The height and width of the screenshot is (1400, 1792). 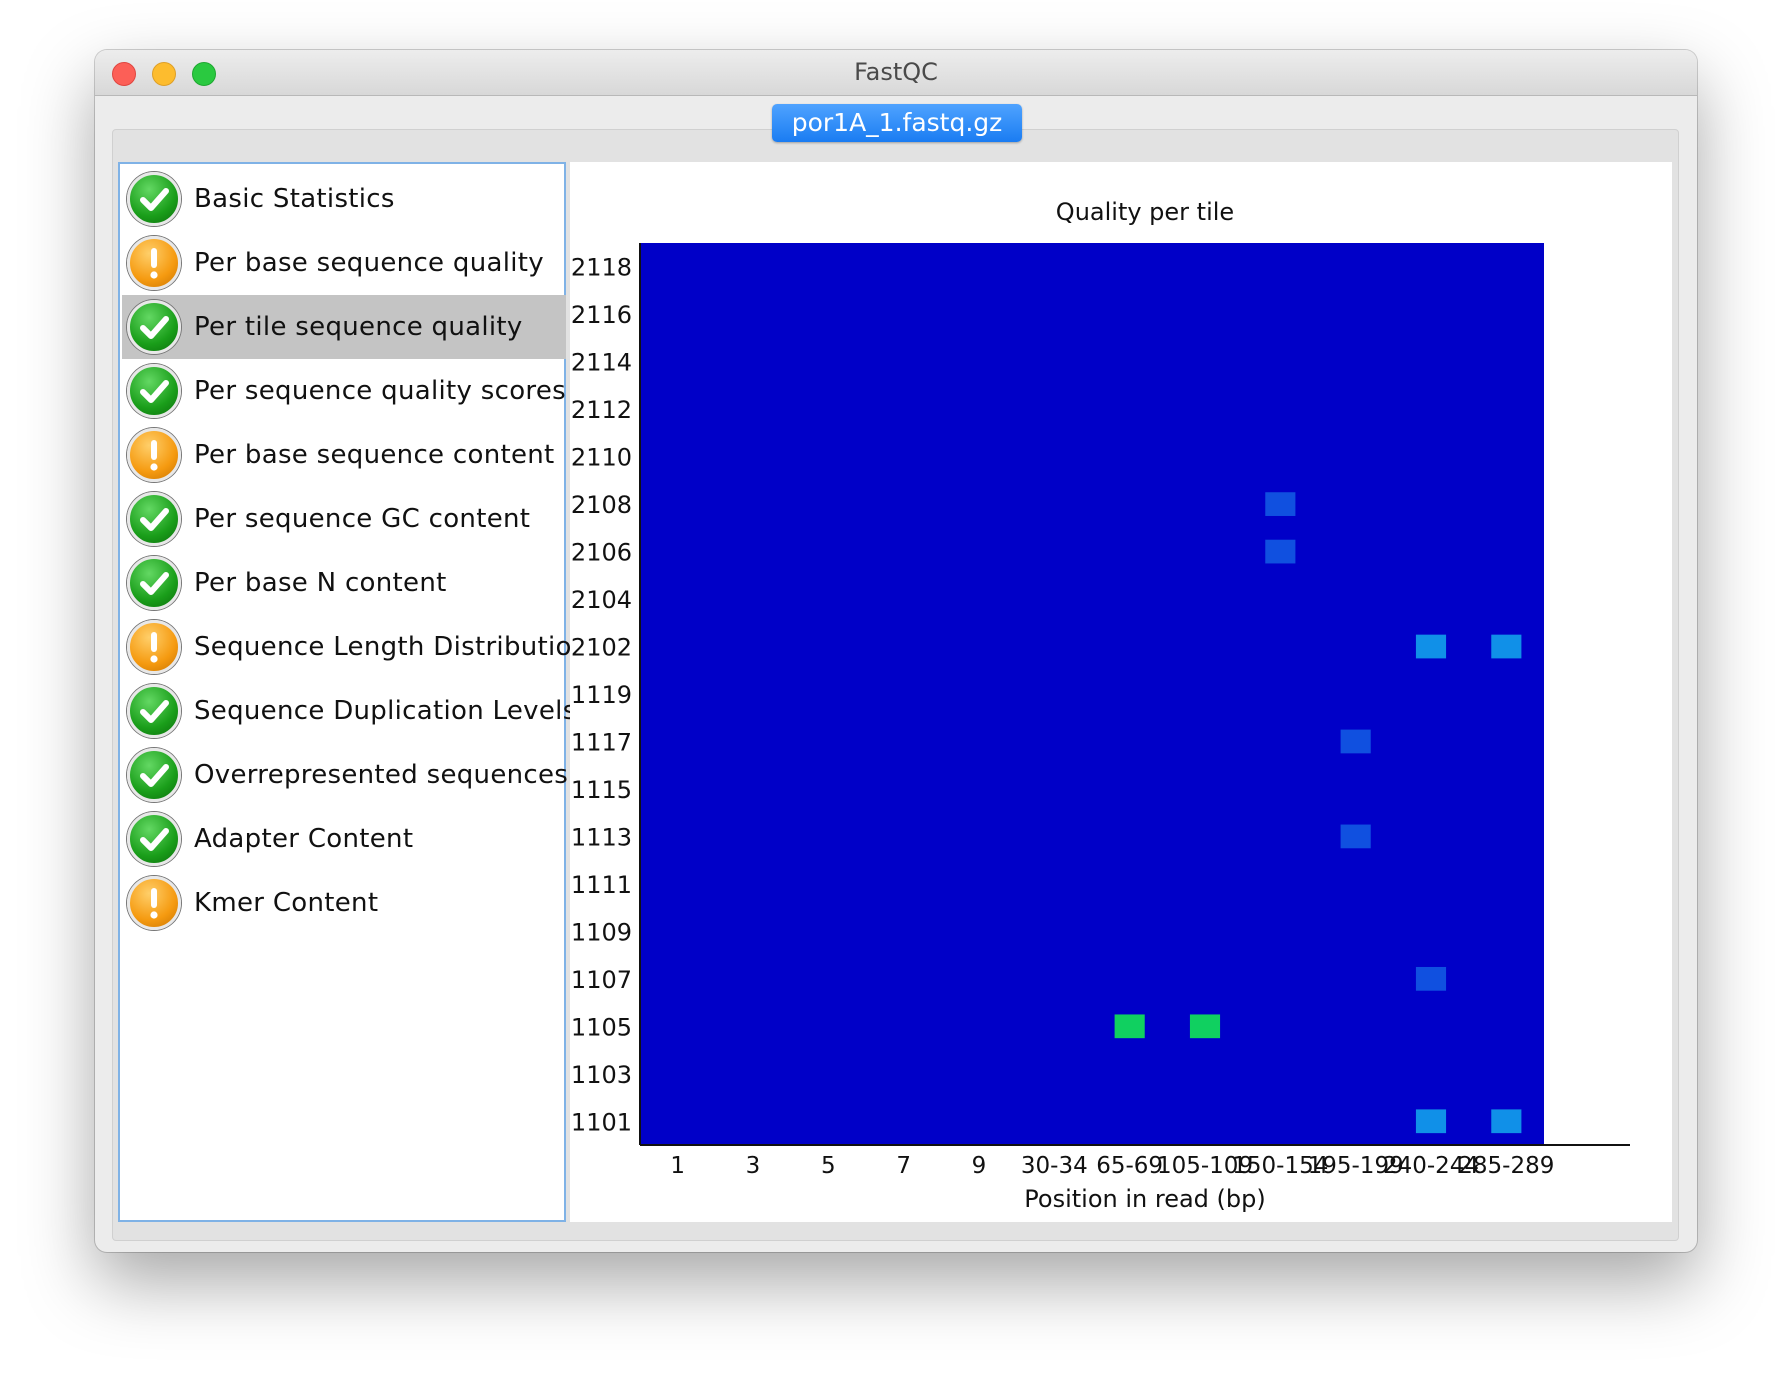 What do you see at coordinates (601, 1027) in the screenshot?
I see `y-tick-label: 1105` at bounding box center [601, 1027].